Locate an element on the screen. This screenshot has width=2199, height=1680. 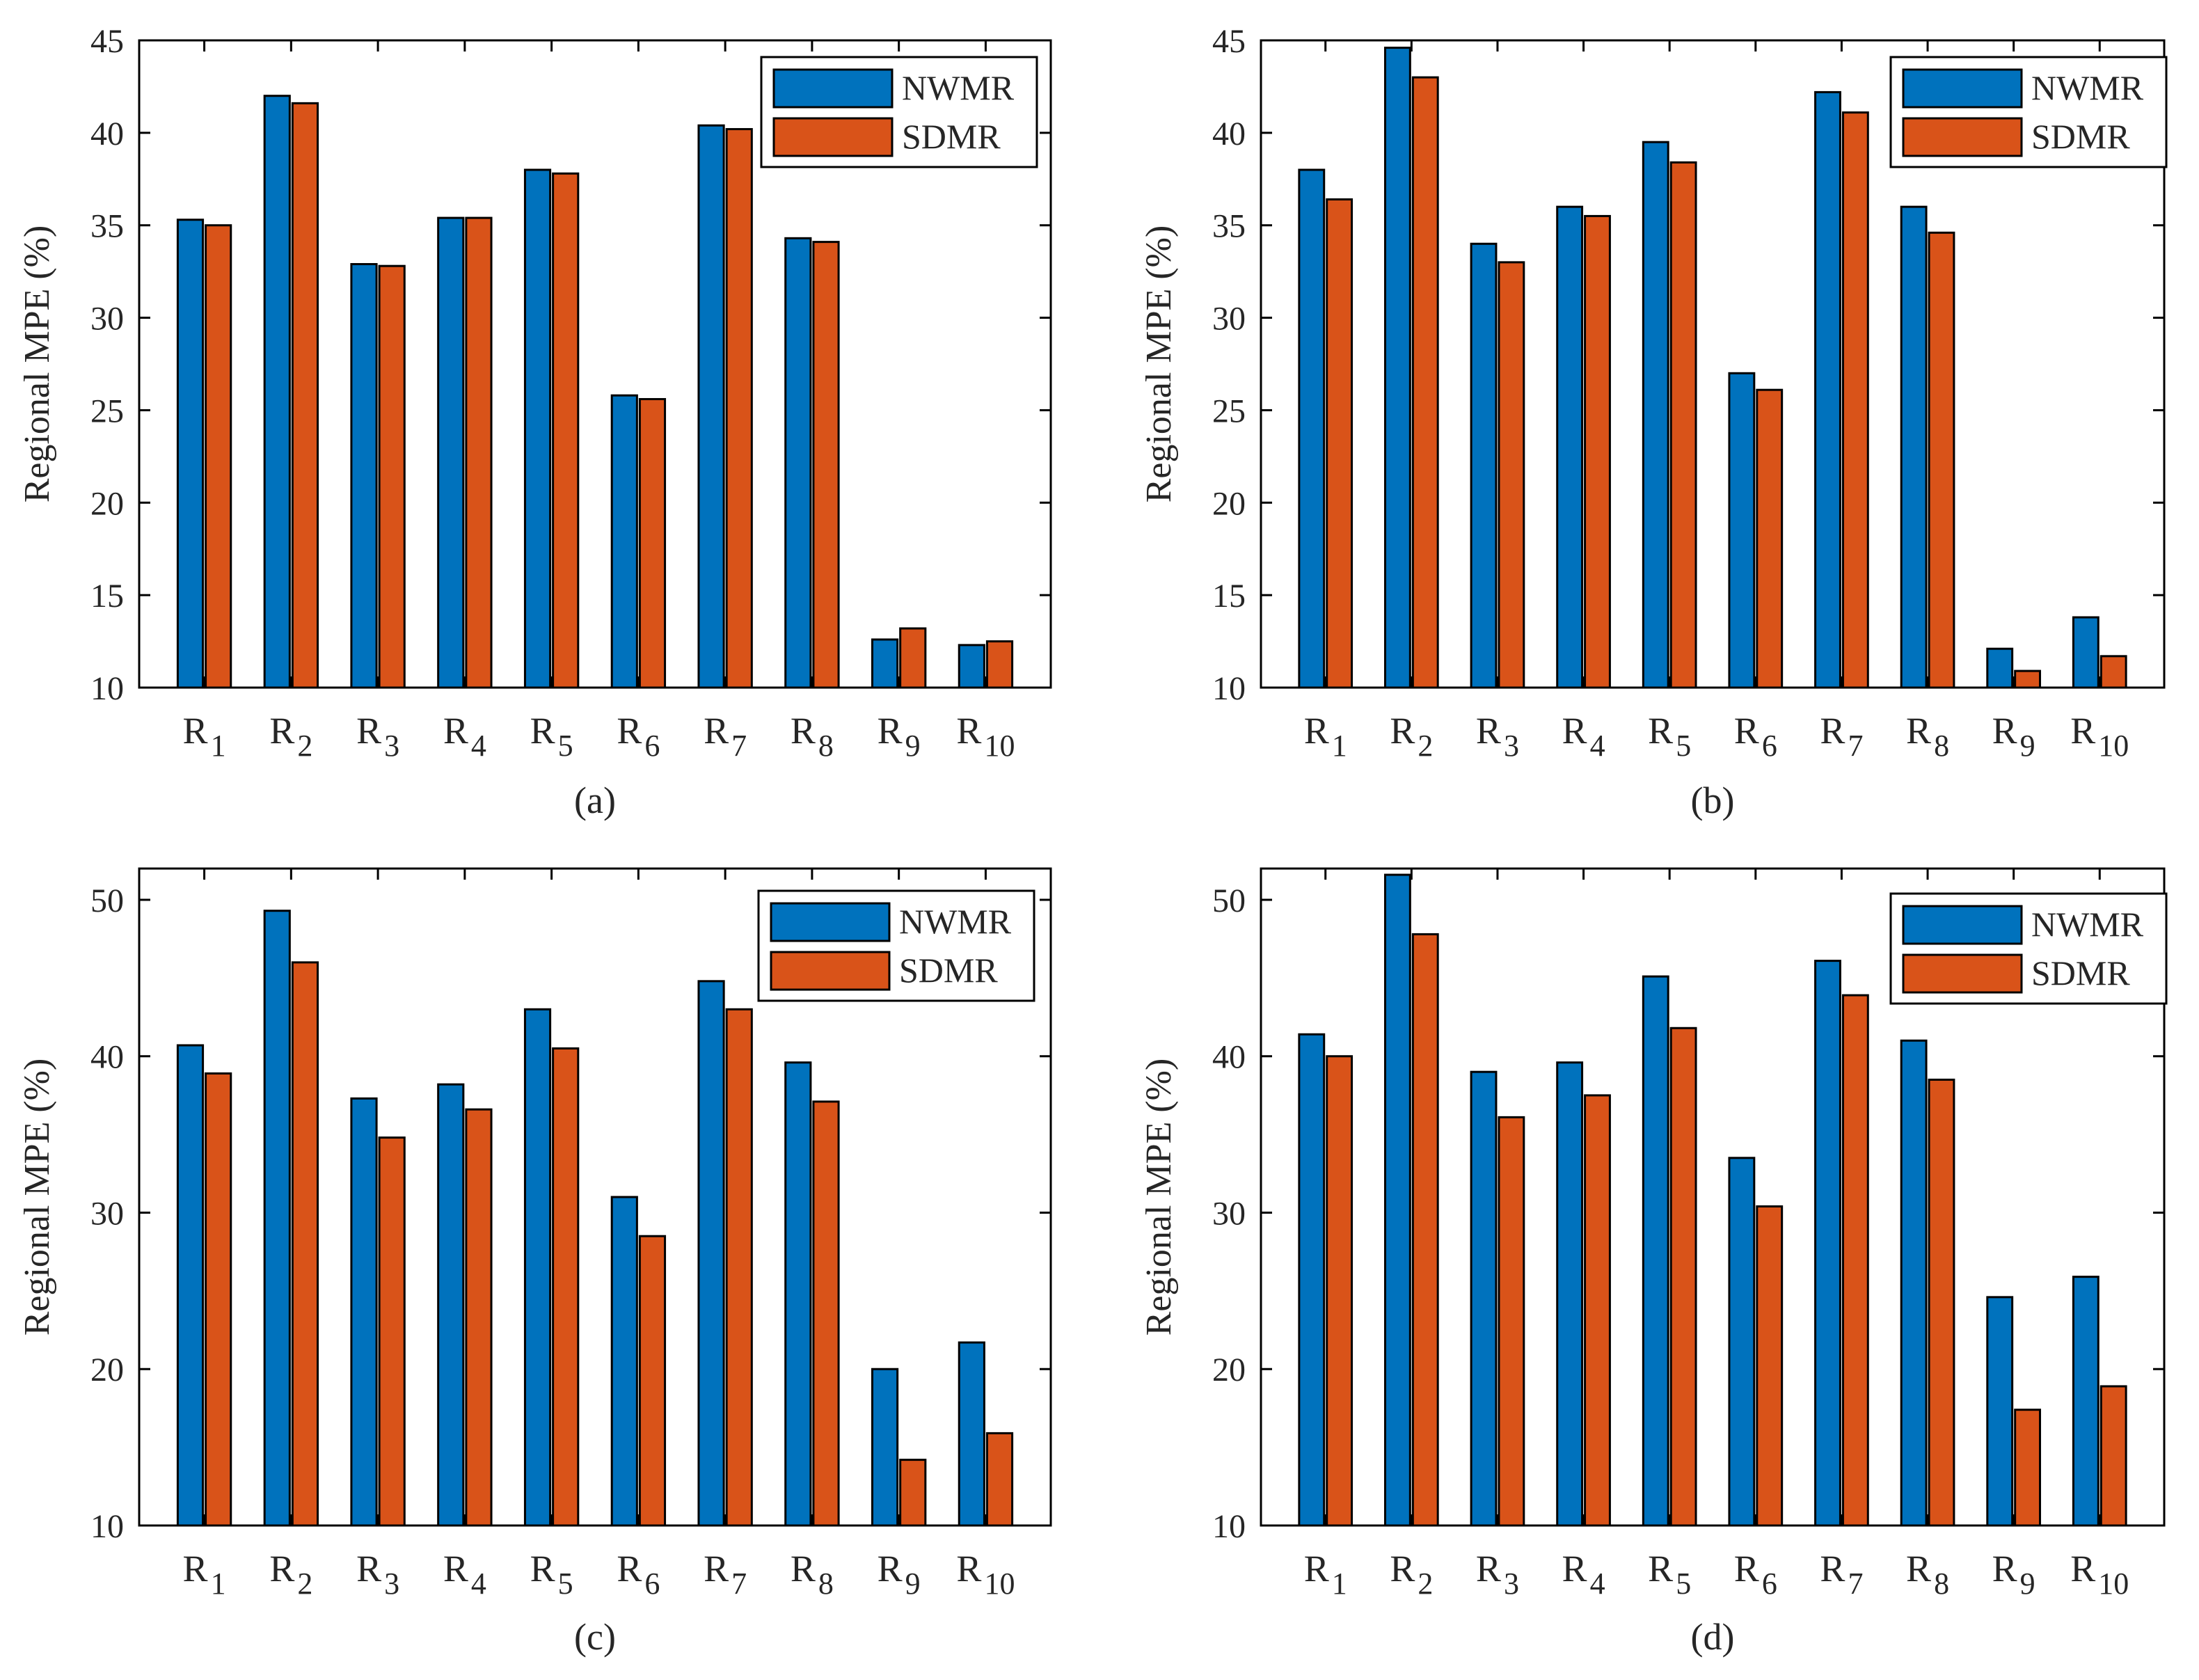
y-tick-label: 35 is located at coordinates (107, 226).